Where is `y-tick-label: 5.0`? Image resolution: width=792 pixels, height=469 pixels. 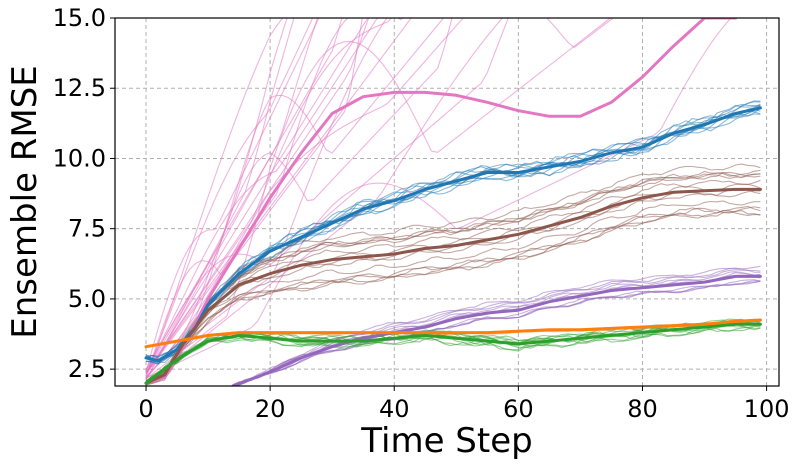 y-tick-label: 5.0 is located at coordinates (87, 299).